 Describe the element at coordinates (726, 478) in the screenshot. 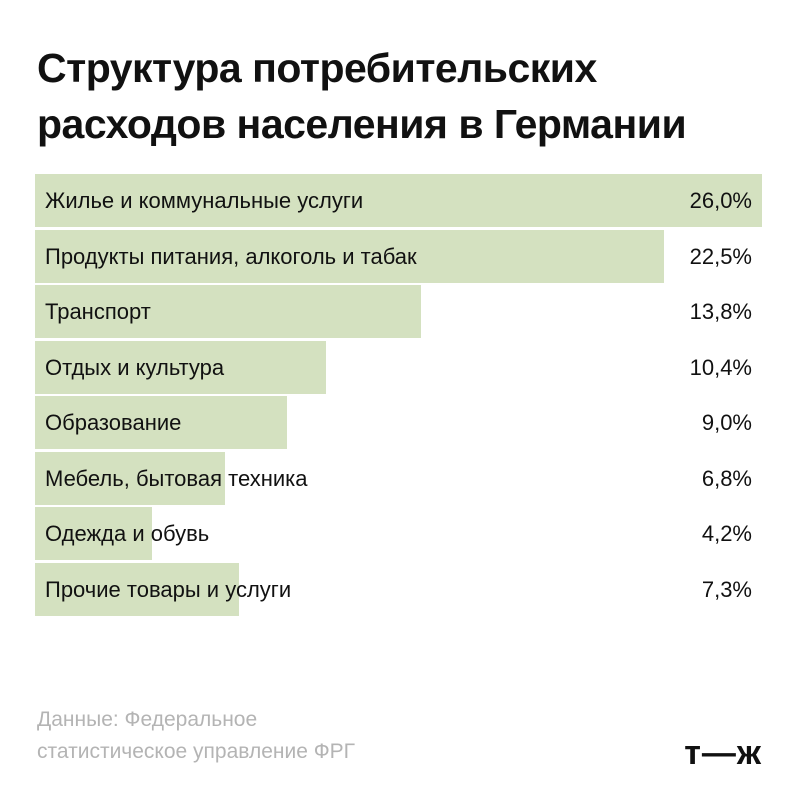

I see `value-label: 6,8%` at that location.